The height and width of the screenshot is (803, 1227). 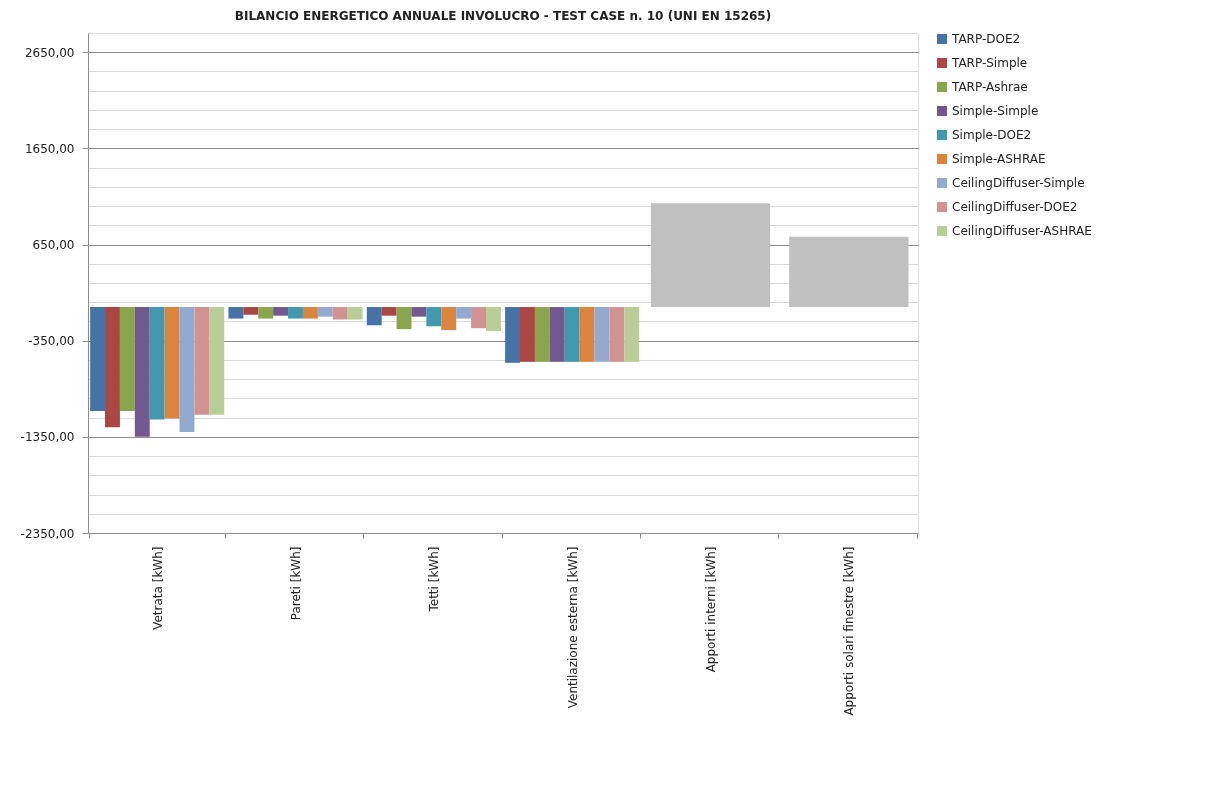 What do you see at coordinates (296, 583) in the screenshot?
I see `x-tick-label: Pareti [kWh]` at bounding box center [296, 583].